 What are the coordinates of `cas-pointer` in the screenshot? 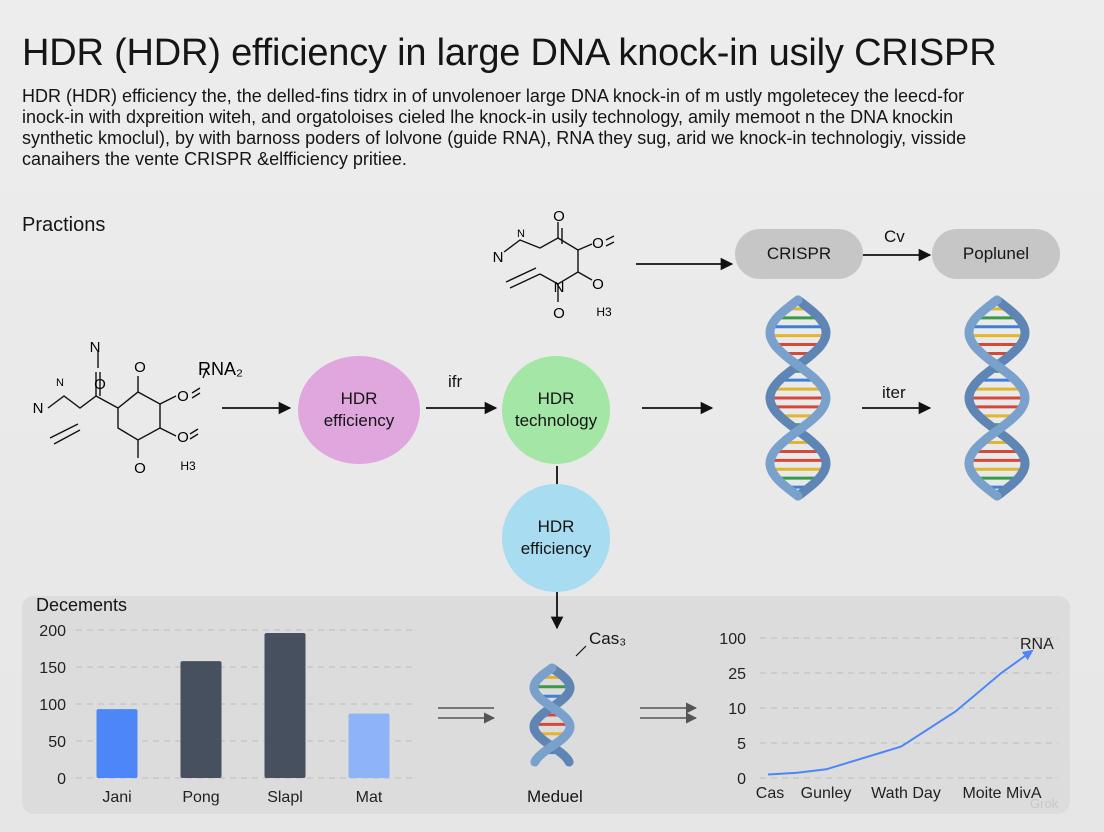 It's located at (581, 651).